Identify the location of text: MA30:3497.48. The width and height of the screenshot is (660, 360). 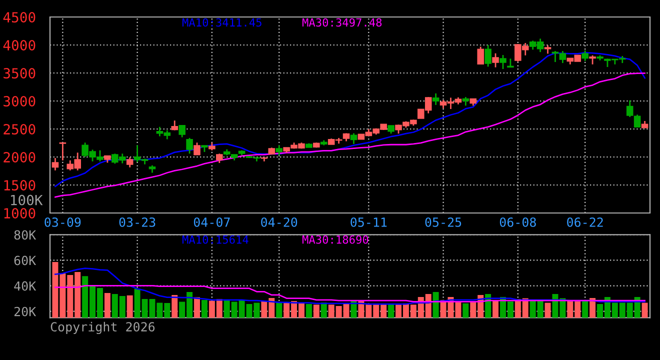
(342, 22).